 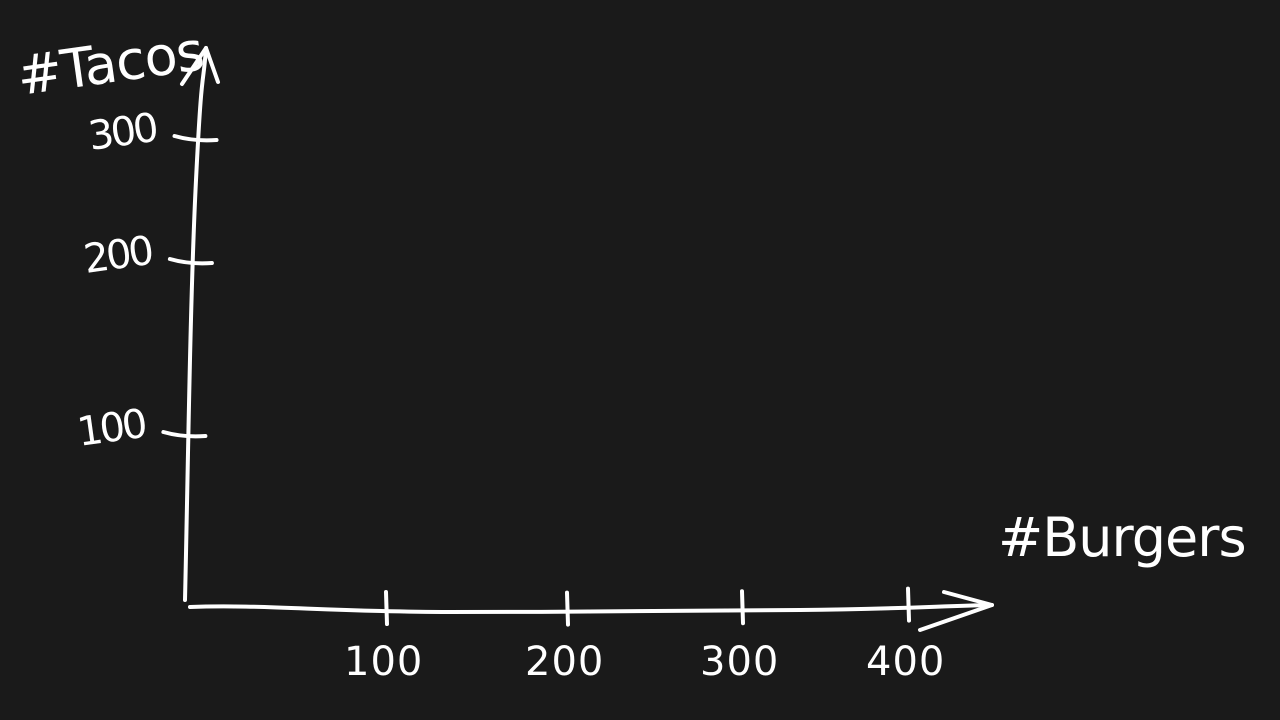 I want to click on y-tick-label: 100, so click(x=111, y=428).